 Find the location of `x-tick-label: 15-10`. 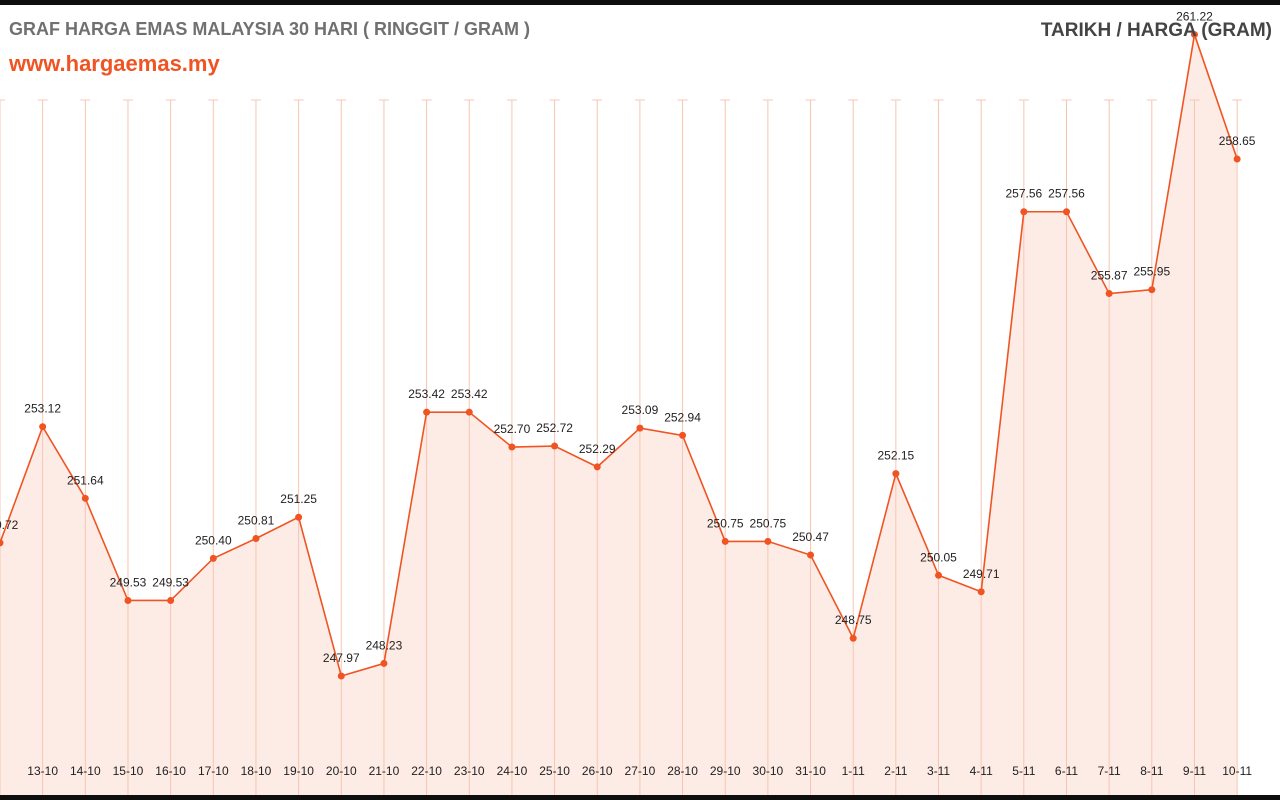

x-tick-label: 15-10 is located at coordinates (128, 771).